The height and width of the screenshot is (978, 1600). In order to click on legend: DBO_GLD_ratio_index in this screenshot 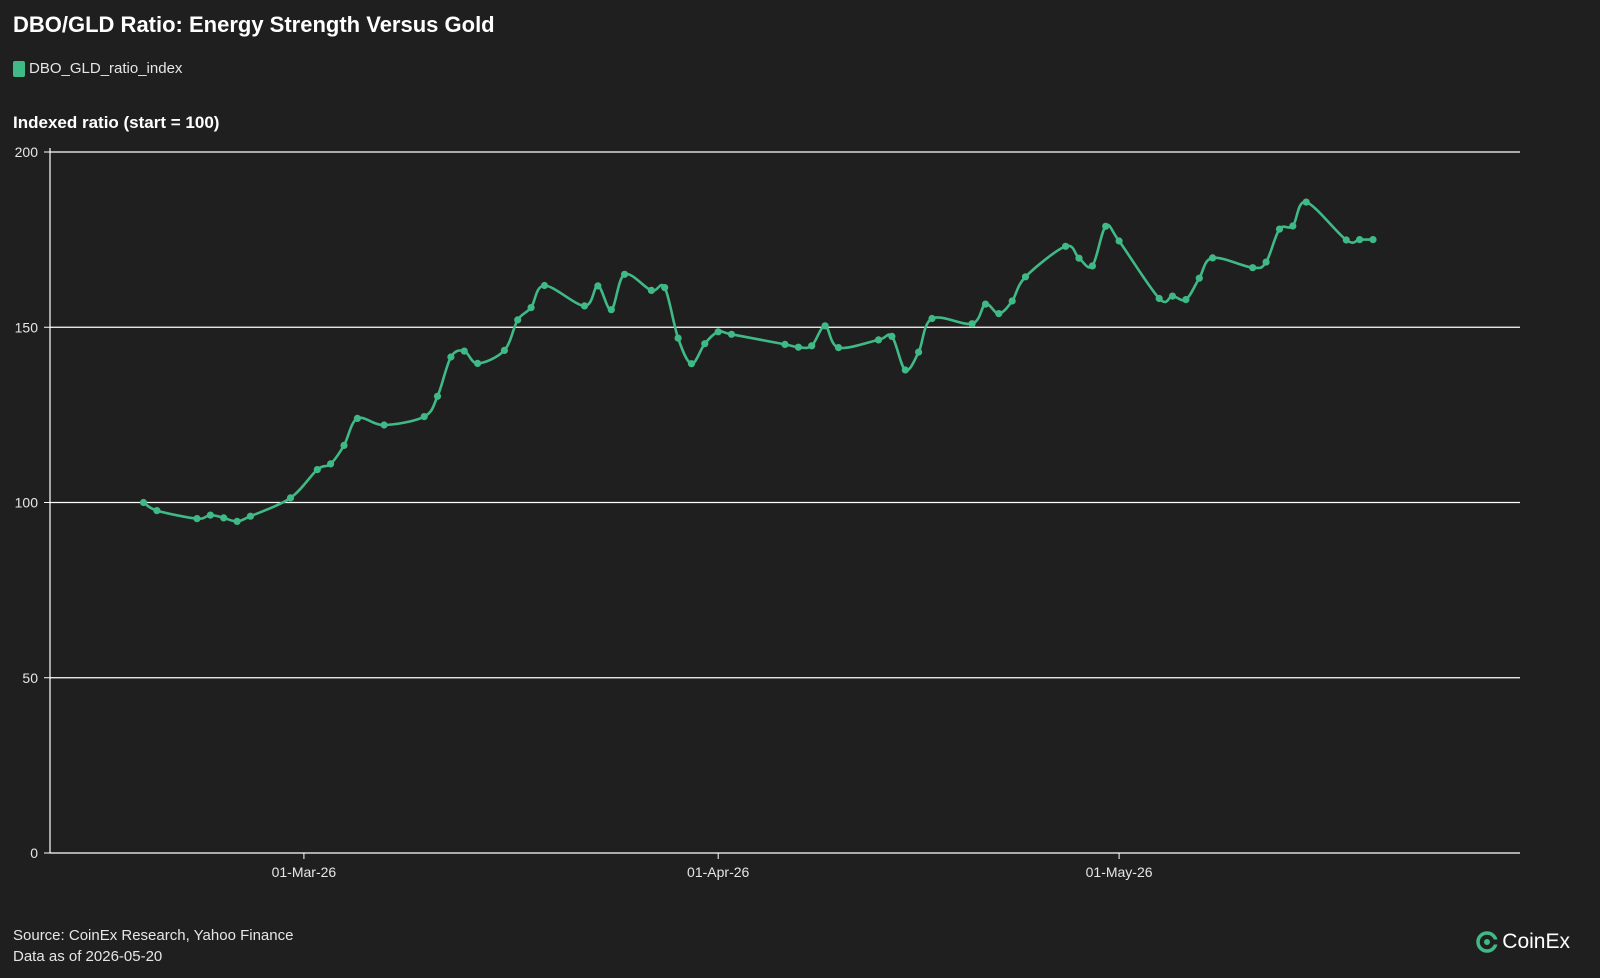, I will do `click(97, 68)`.